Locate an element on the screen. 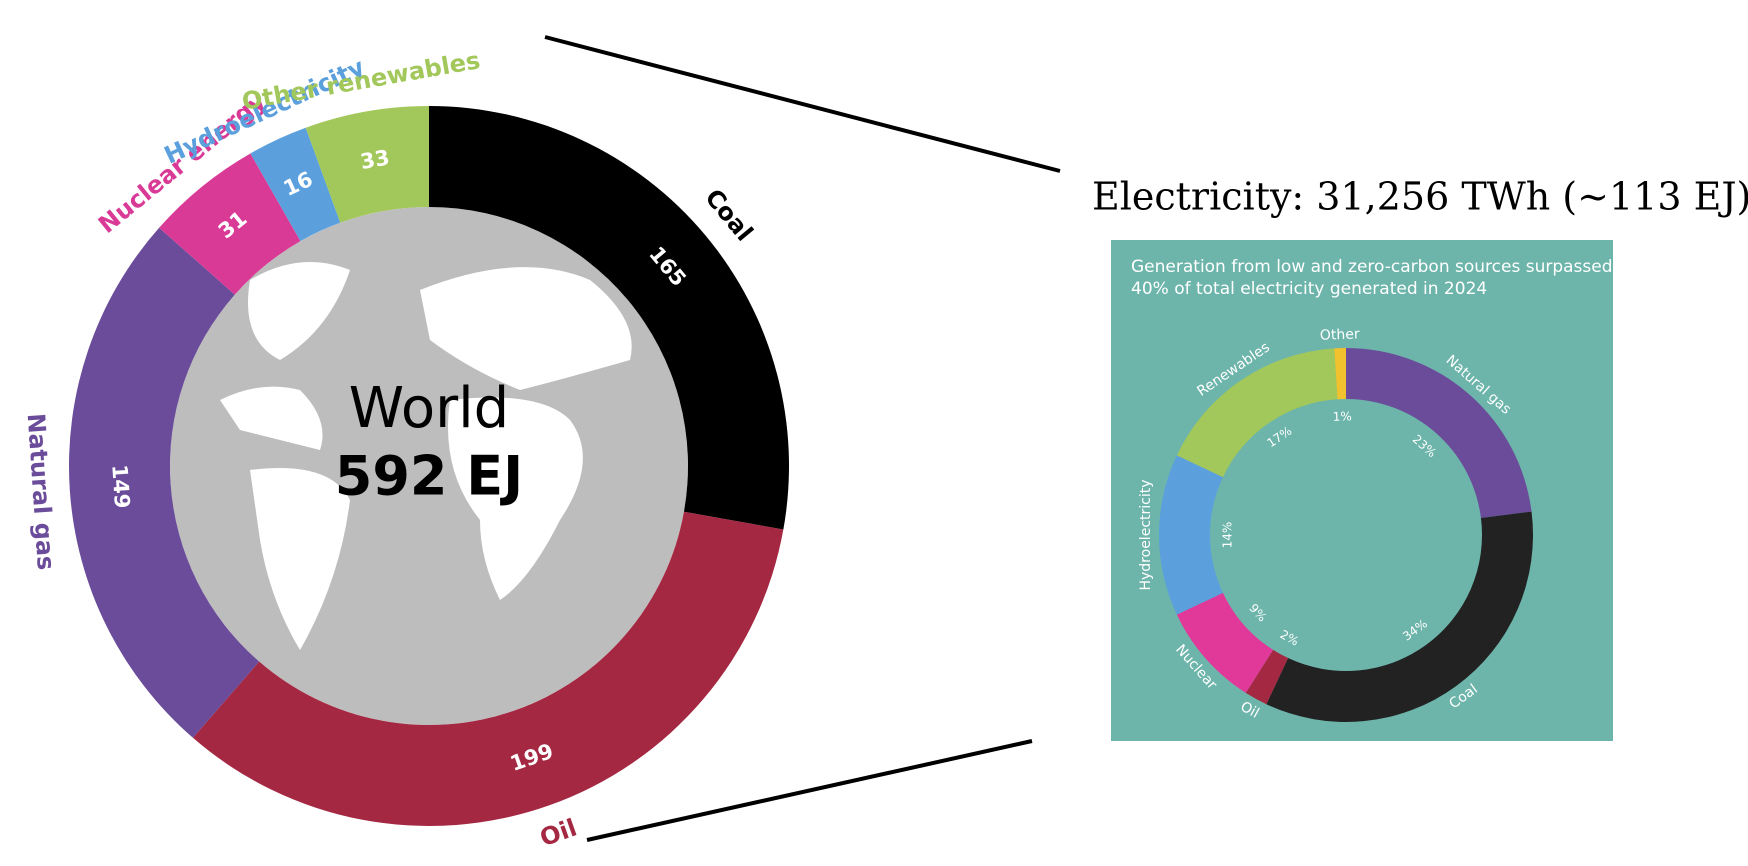  value-label: 1% is located at coordinates (1342, 416).